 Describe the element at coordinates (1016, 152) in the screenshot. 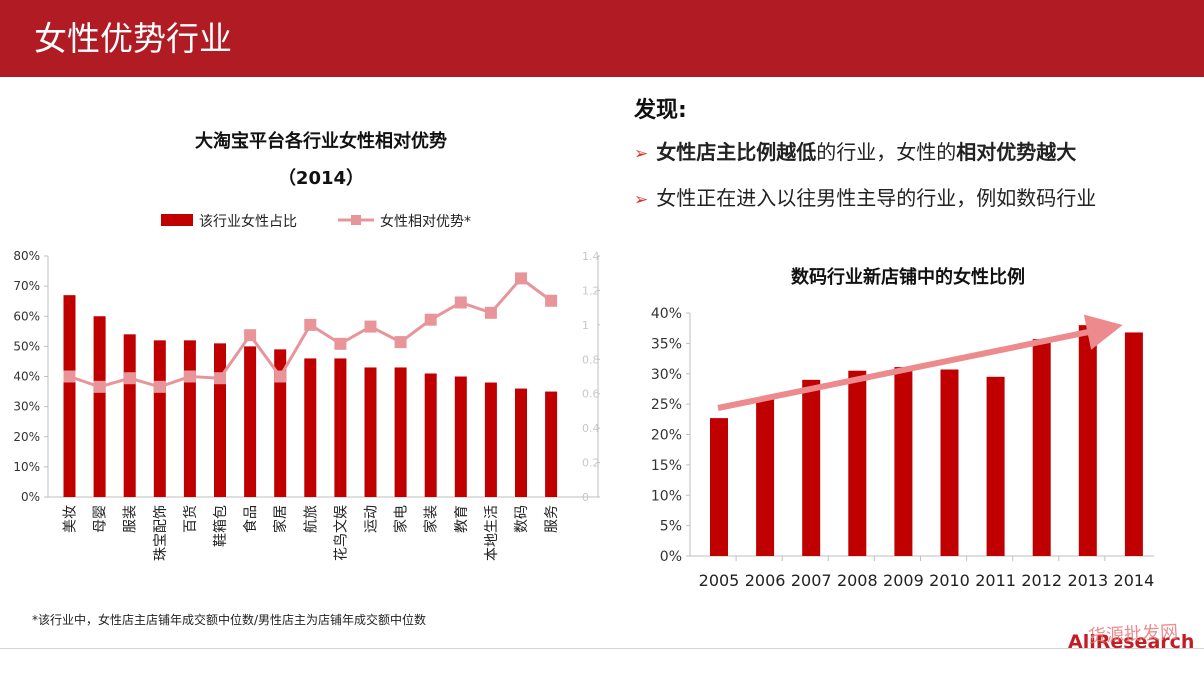

I see `finding-1-bold2: 相对优势越大` at that location.